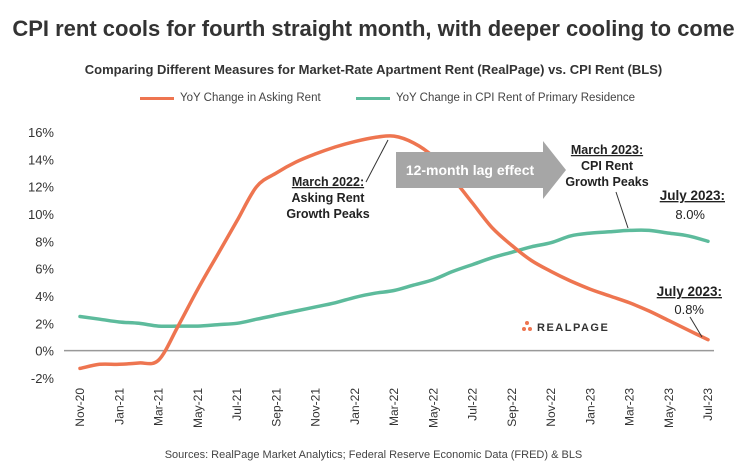 The height and width of the screenshot is (475, 747). I want to click on x-tick-label: Nov-20, so click(80, 407).